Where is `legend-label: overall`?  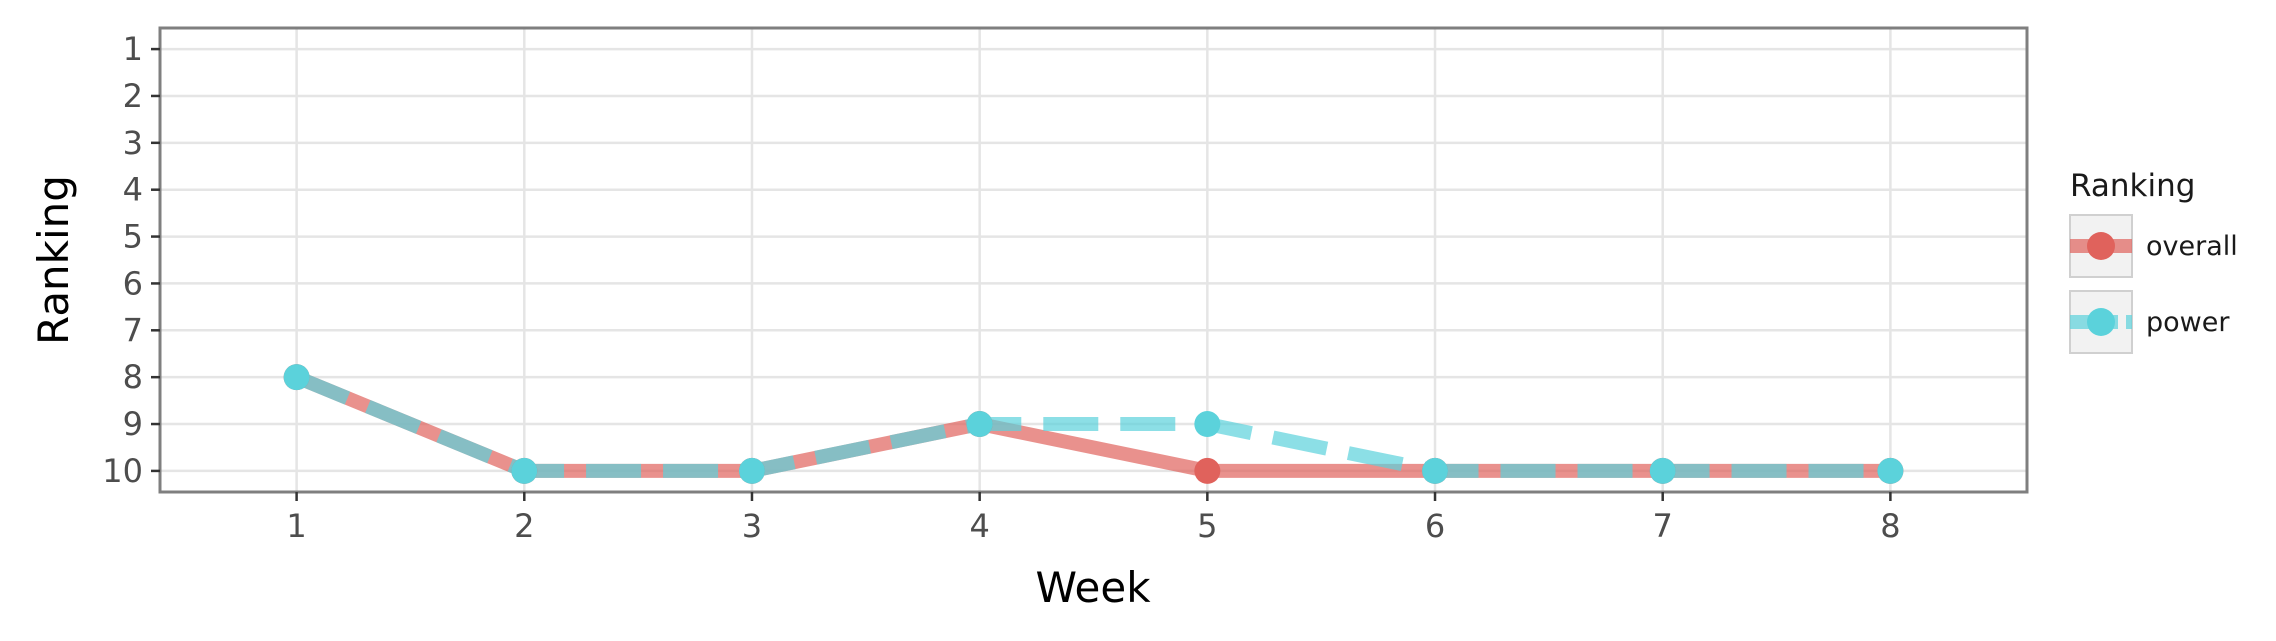 legend-label: overall is located at coordinates (2192, 246).